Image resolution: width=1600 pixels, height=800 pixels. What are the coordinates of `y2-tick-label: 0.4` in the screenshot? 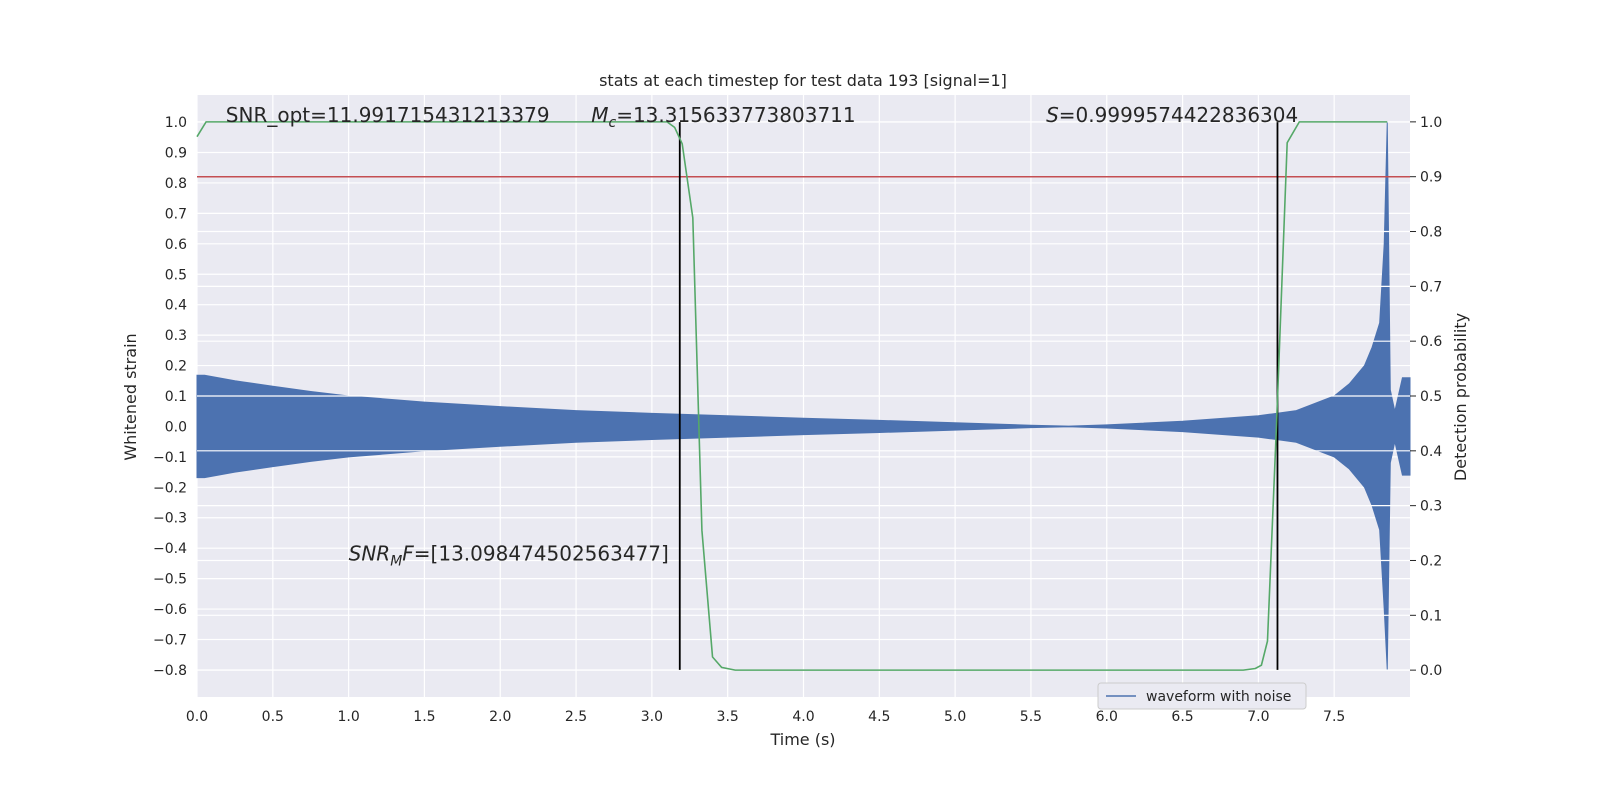 It's located at (1431, 452).